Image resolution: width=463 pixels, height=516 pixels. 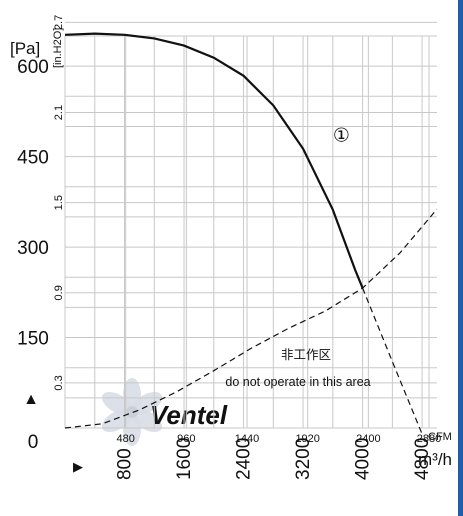 I want to click on x-tick-m3h: 4000, so click(x=363, y=459).